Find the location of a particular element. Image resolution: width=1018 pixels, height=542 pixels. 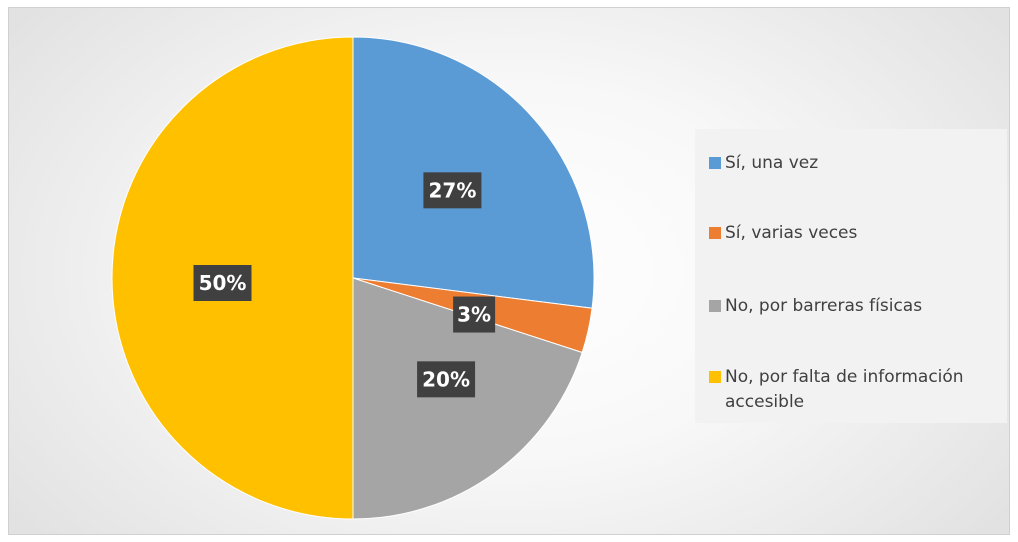

data-label-text: 3% is located at coordinates (474, 315).